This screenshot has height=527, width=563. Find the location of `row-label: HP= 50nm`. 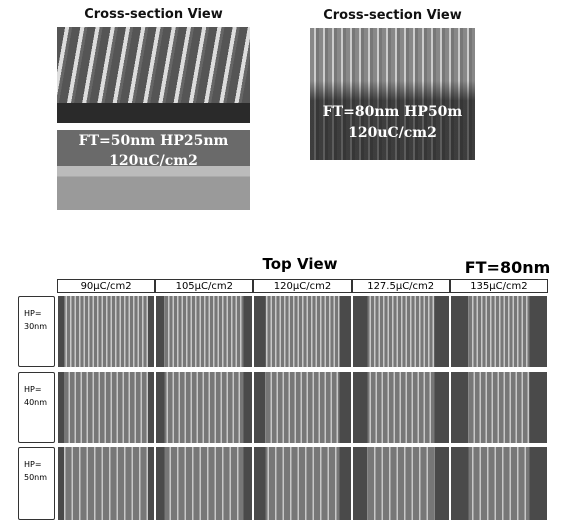

row-label: HP= 50nm is located at coordinates (36, 483).